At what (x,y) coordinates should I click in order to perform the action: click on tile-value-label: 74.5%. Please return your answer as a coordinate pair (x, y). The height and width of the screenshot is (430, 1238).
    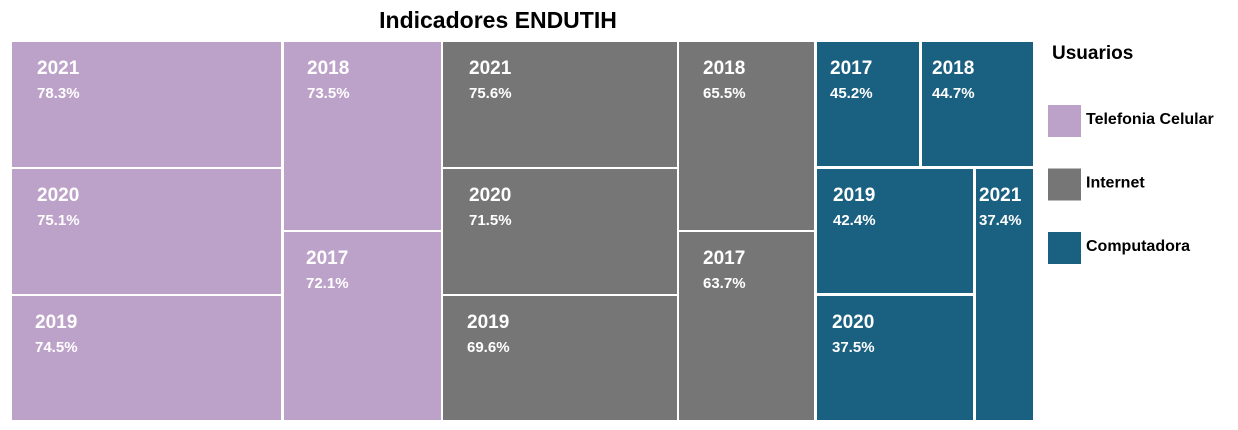
    Looking at the image, I should click on (56, 347).